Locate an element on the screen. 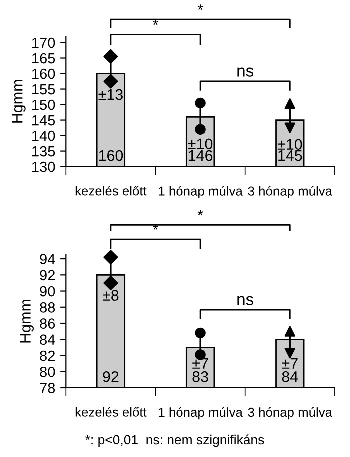 This screenshot has width=350, height=457. data-label: 145 is located at coordinates (290, 156).